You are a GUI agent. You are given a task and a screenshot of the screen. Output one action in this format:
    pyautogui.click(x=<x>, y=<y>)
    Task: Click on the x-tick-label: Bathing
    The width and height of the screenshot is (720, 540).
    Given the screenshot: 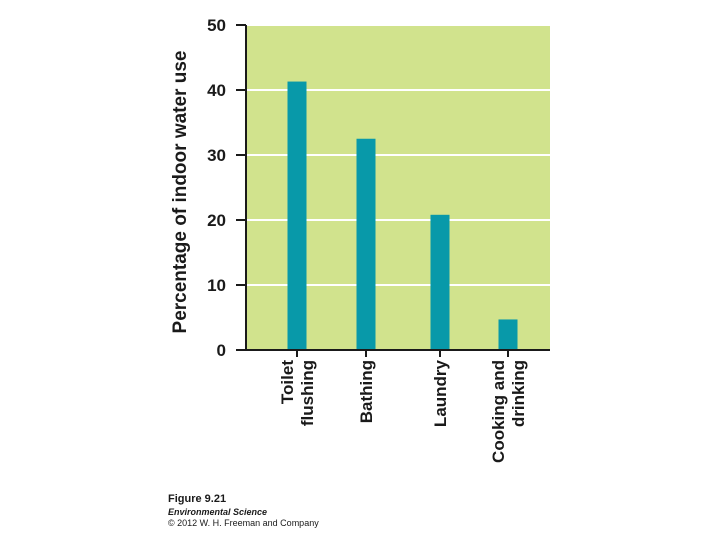 What is the action you would take?
    pyautogui.click(x=366, y=391)
    